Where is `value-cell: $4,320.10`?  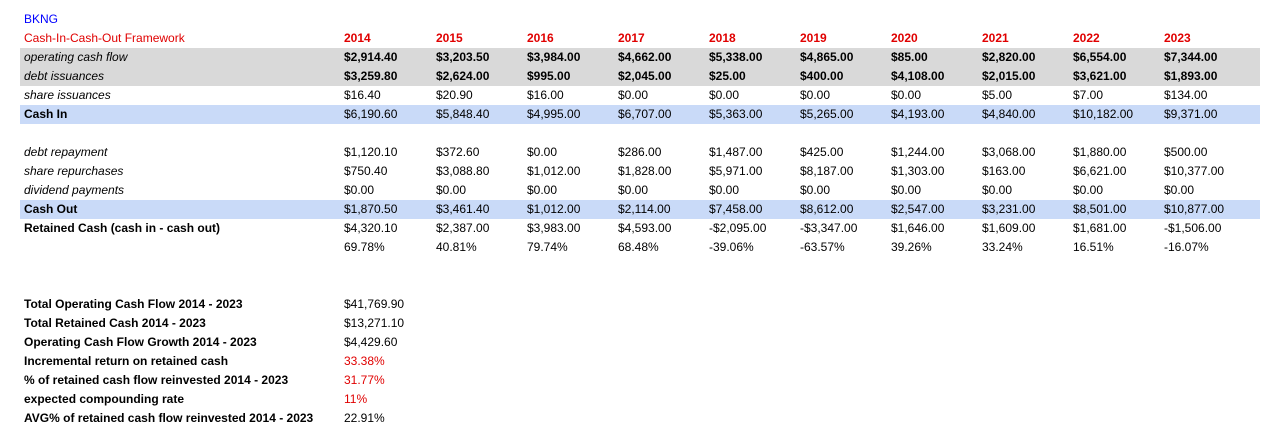
value-cell: $4,320.10 is located at coordinates (371, 228).